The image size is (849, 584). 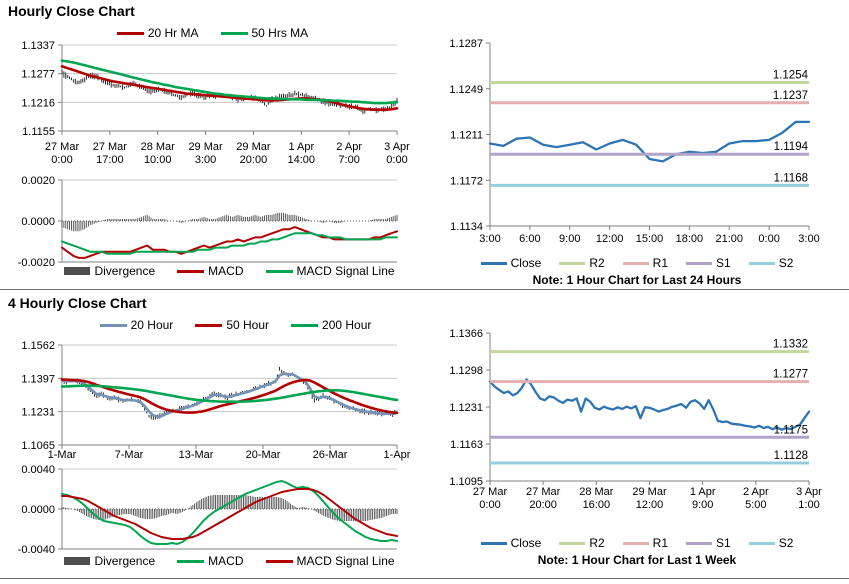 What do you see at coordinates (191, 561) in the screenshot?
I see `macd-line-swatch-4h` at bounding box center [191, 561].